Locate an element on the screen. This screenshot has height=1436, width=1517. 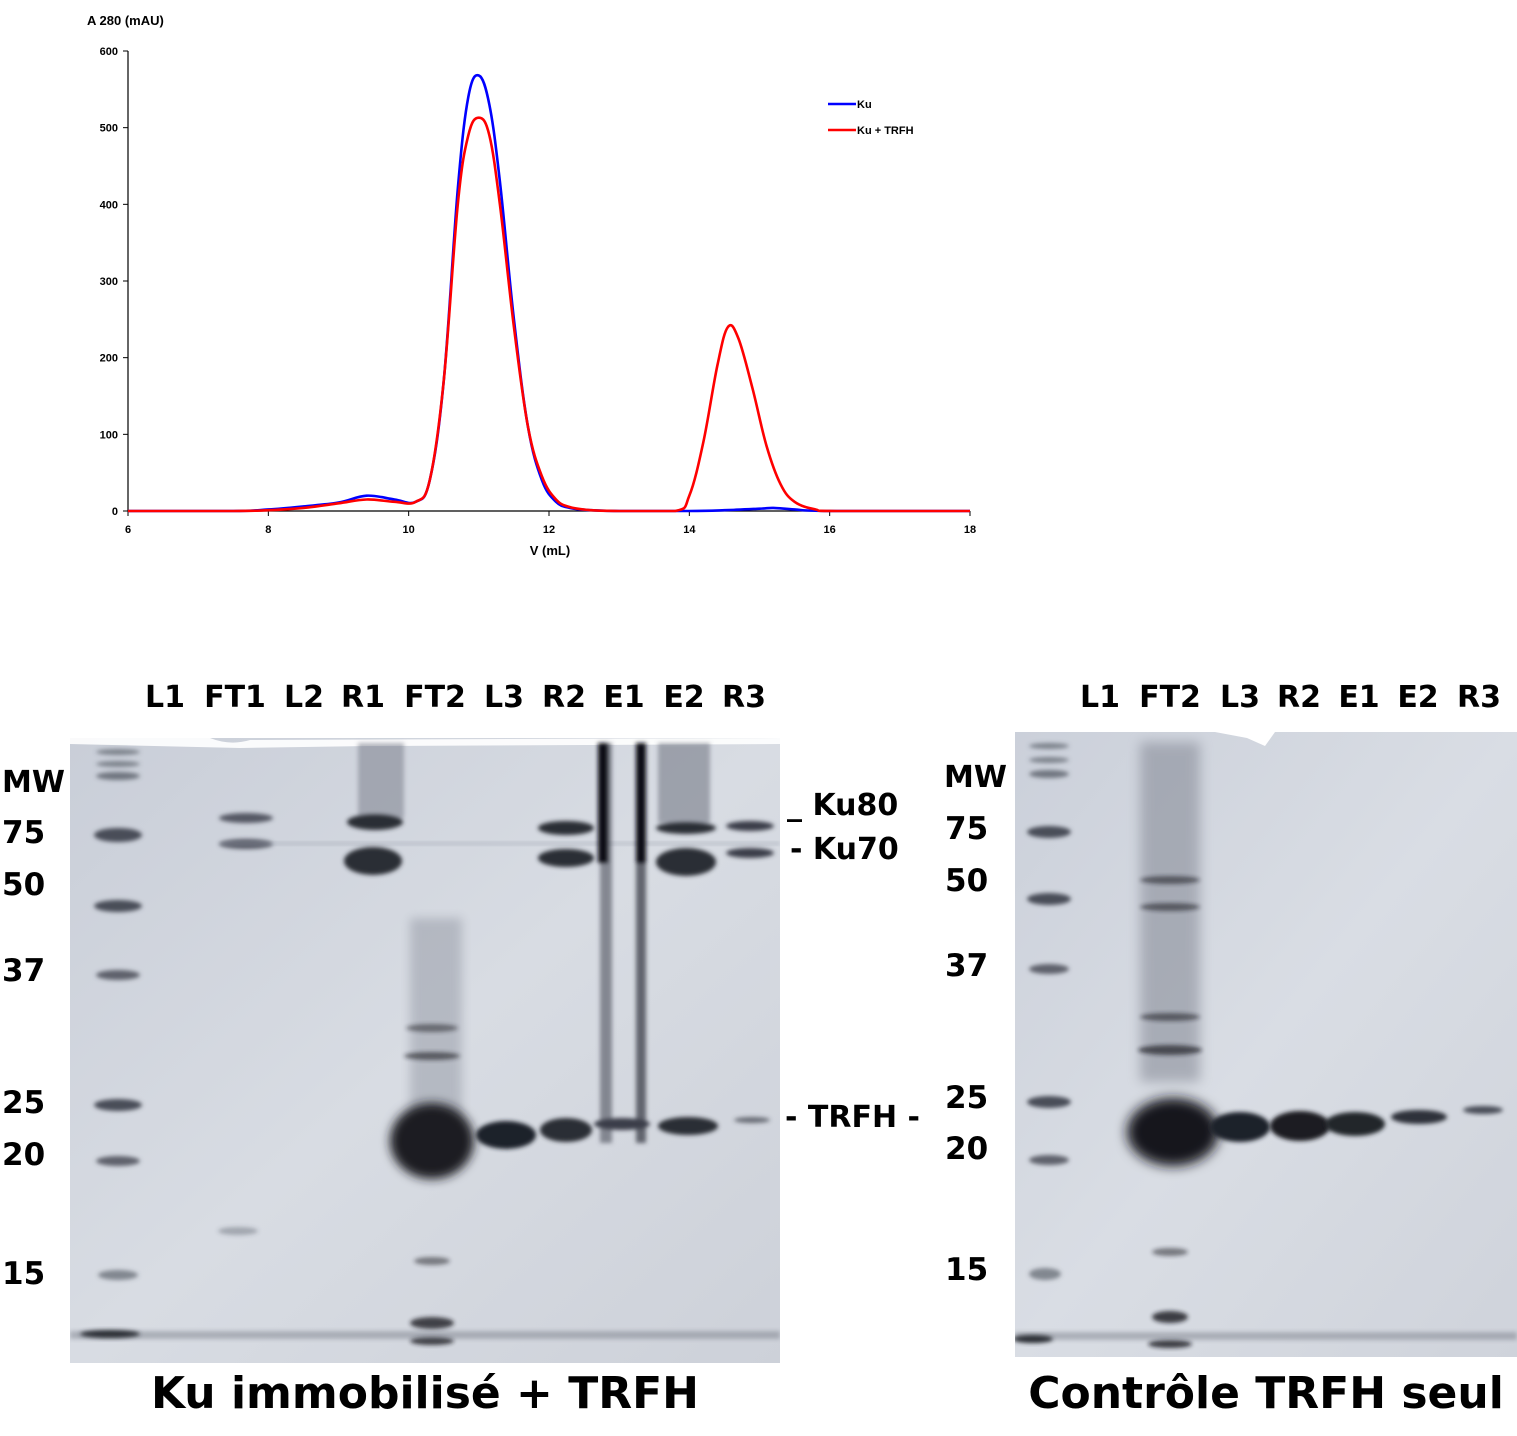
x-axis-title: V (mL) is located at coordinates (550, 550).